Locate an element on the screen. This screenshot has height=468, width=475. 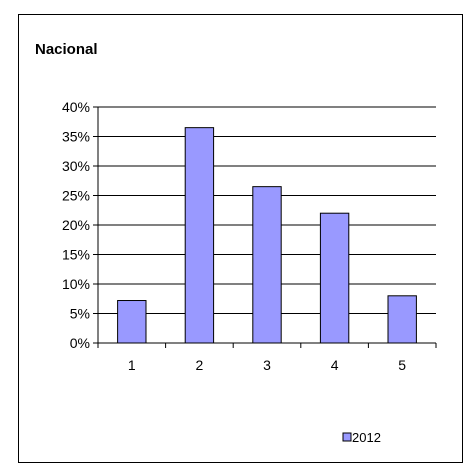
y-axis-ticks: 0% 5% 10% 15% 20% 25% 30% 35% 40% is located at coordinates (80, 225).